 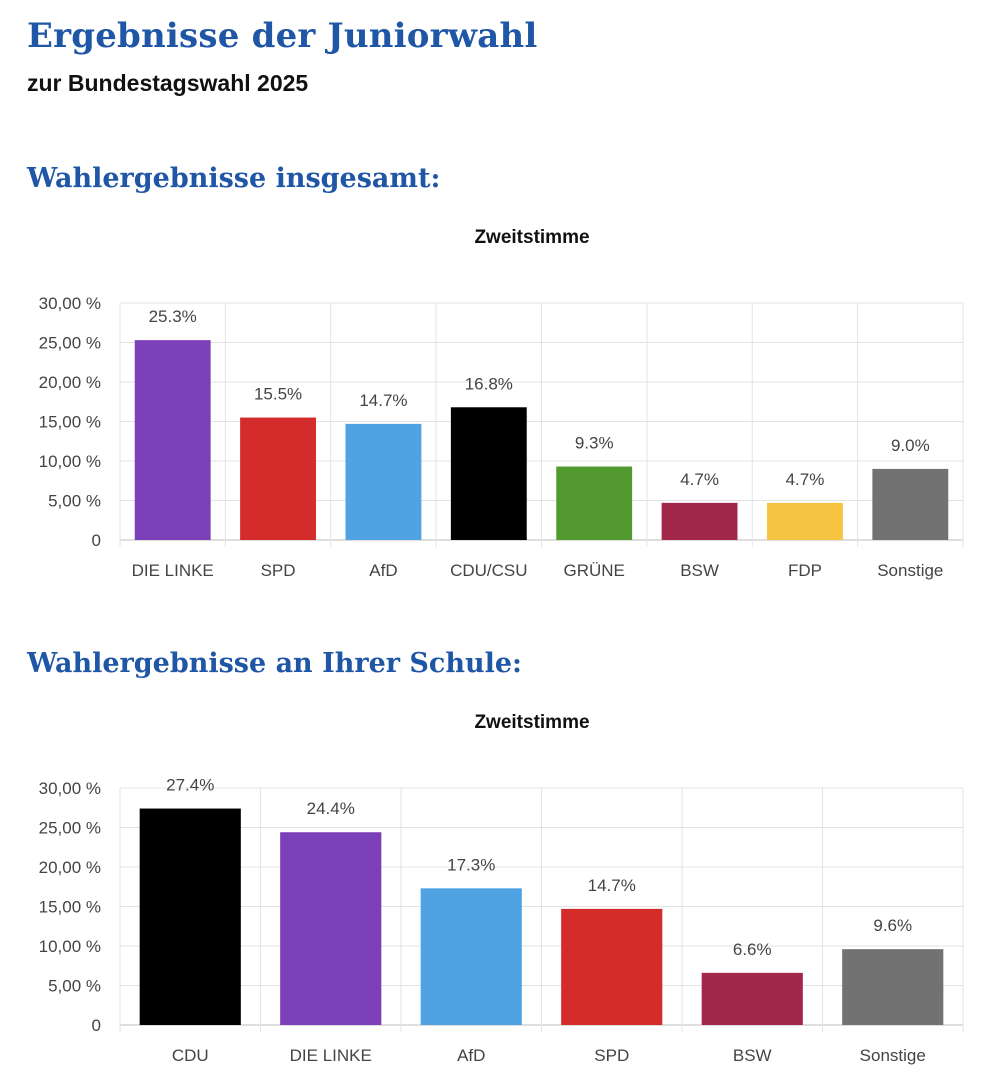 I want to click on chart1-y-tick-label: 25,00 %, so click(x=70, y=828).